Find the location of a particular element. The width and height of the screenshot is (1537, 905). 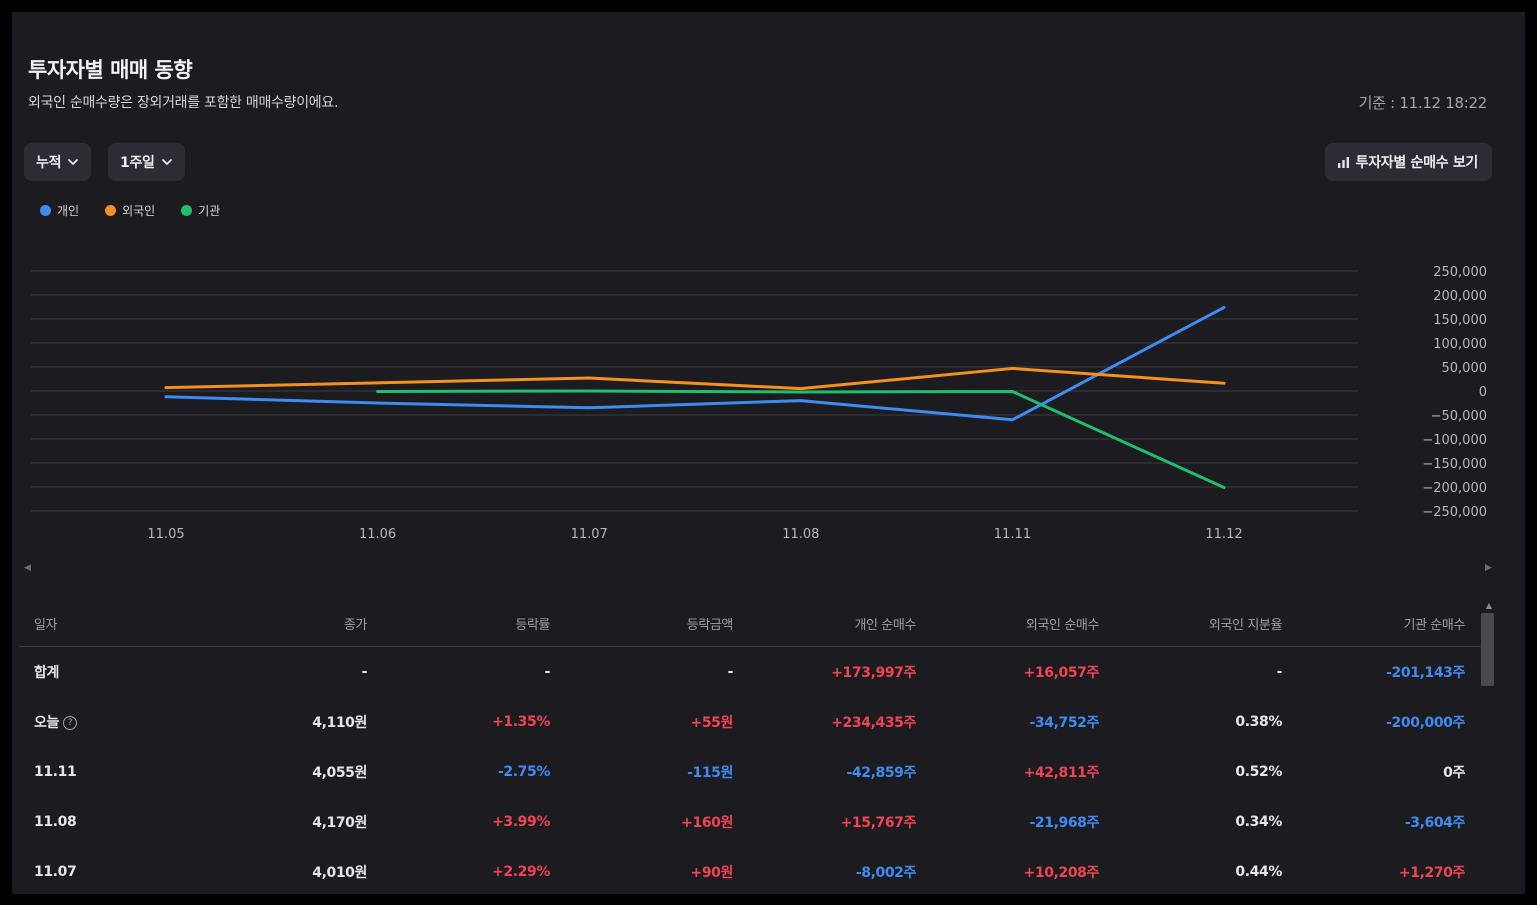

cell-close-value: 4,055원 is located at coordinates (339, 773).